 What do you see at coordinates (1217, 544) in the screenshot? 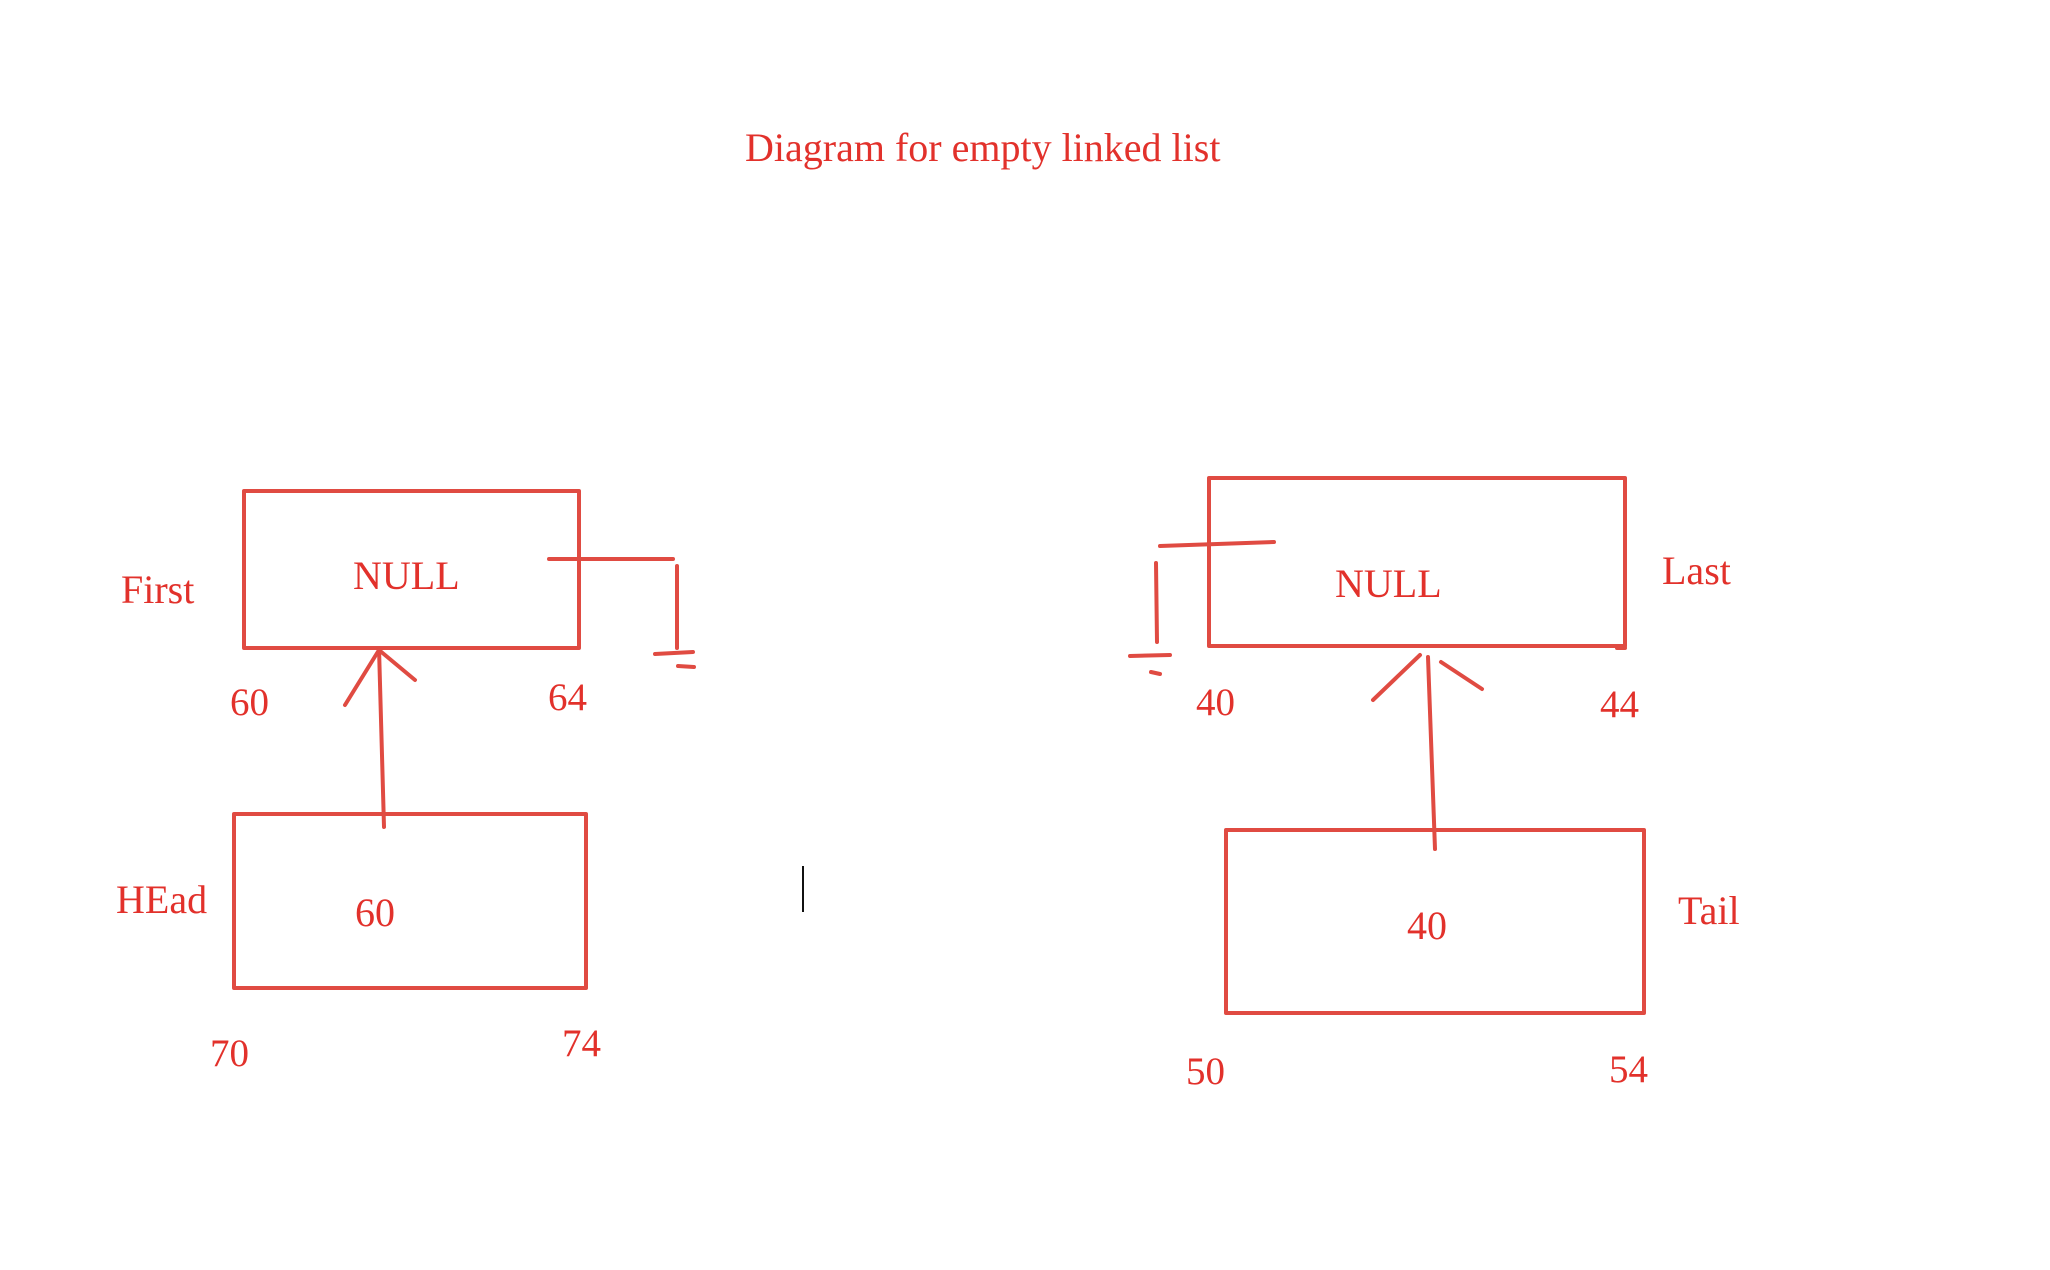
I see `last-null-link` at bounding box center [1217, 544].